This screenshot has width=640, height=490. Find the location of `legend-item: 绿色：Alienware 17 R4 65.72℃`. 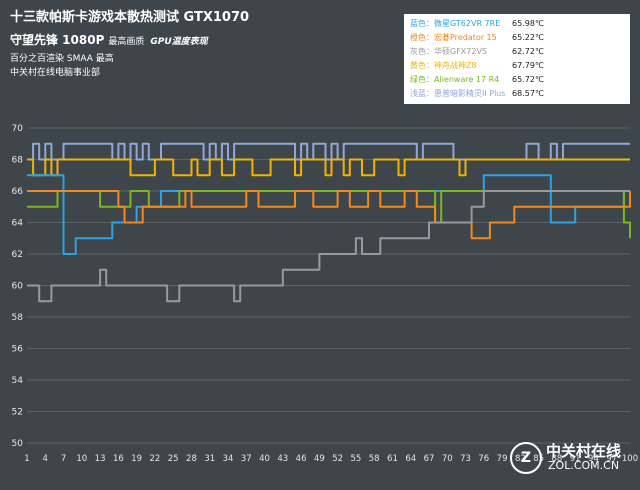

legend-item: 绿色：Alienware 17 R4 65.72℃ is located at coordinates (517, 80).